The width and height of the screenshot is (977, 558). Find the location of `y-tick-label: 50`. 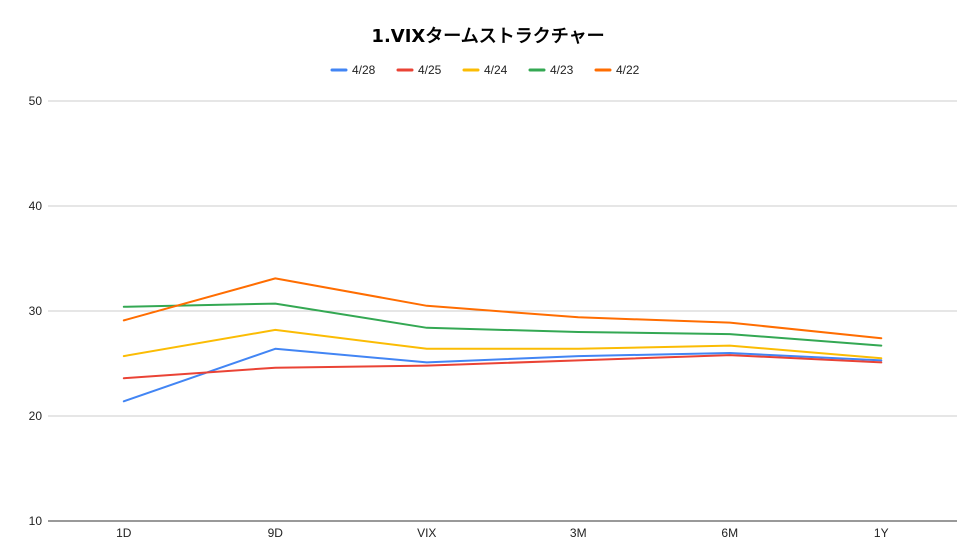

y-tick-label: 50 is located at coordinates (36, 101).